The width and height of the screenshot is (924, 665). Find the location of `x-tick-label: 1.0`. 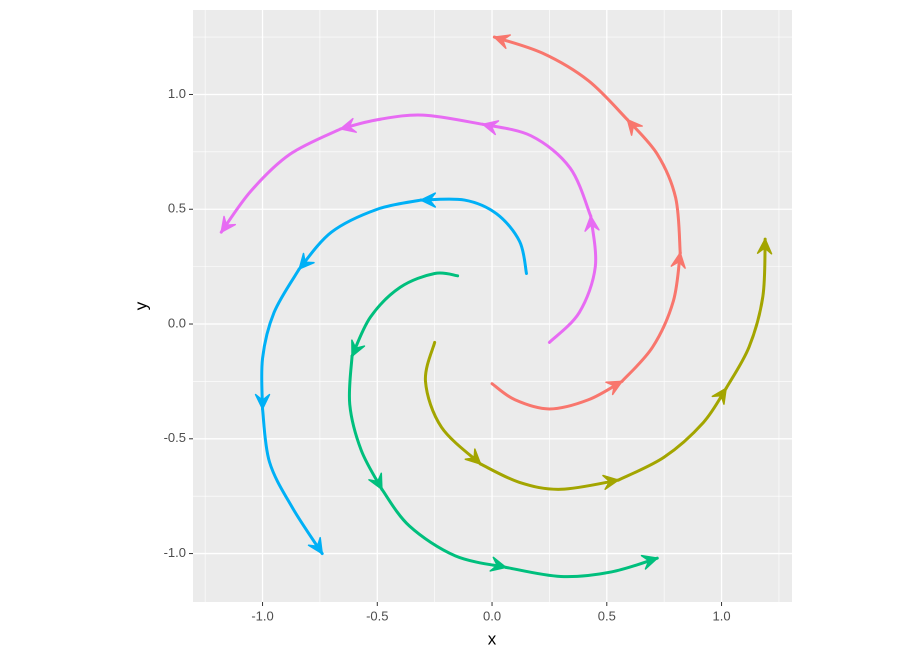

x-tick-label: 1.0 is located at coordinates (722, 615).